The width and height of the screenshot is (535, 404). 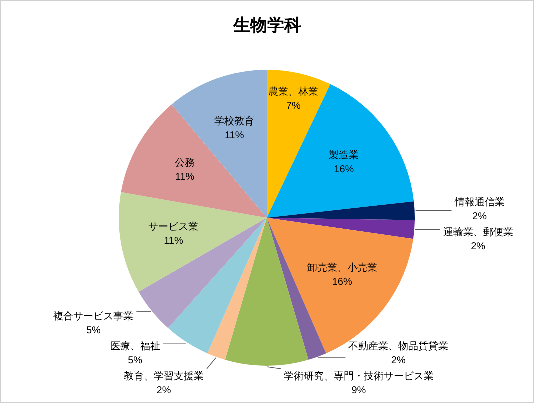 What do you see at coordinates (268, 25) in the screenshot?
I see `title: 生物学科` at bounding box center [268, 25].